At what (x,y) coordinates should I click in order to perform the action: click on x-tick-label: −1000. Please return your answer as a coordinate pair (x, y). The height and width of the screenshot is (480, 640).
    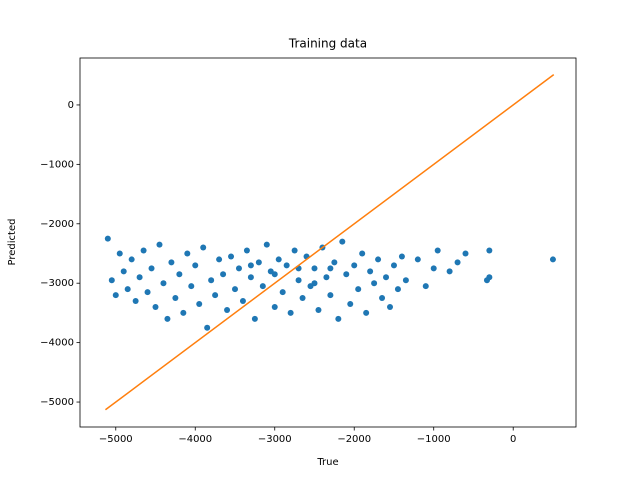
    Looking at the image, I should click on (434, 439).